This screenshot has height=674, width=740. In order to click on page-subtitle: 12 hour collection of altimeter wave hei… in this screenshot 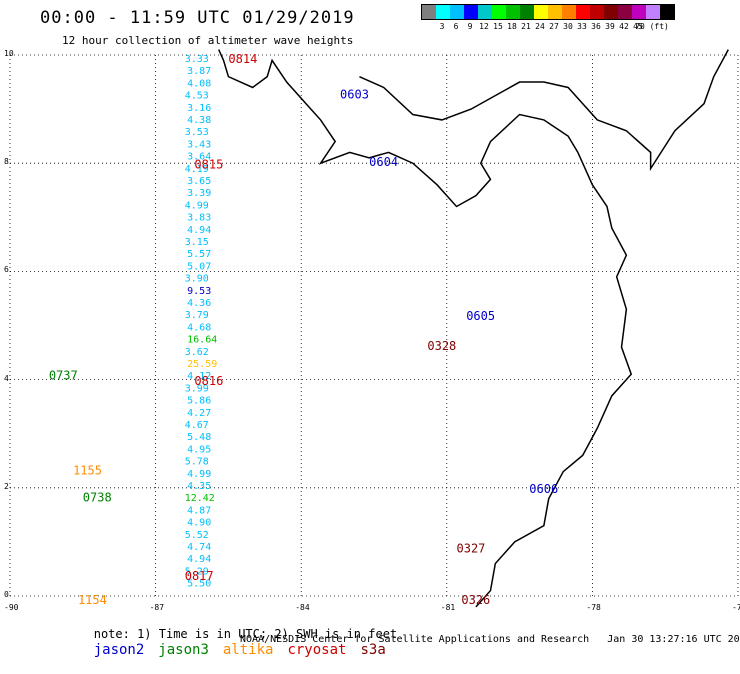, I will do `click(208, 40)`.